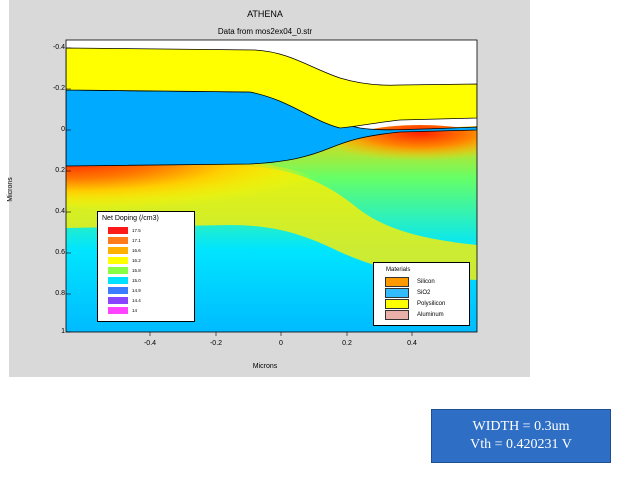 This screenshot has width=638, height=479. What do you see at coordinates (63, 129) in the screenshot?
I see `y-tick-label: 0` at bounding box center [63, 129].